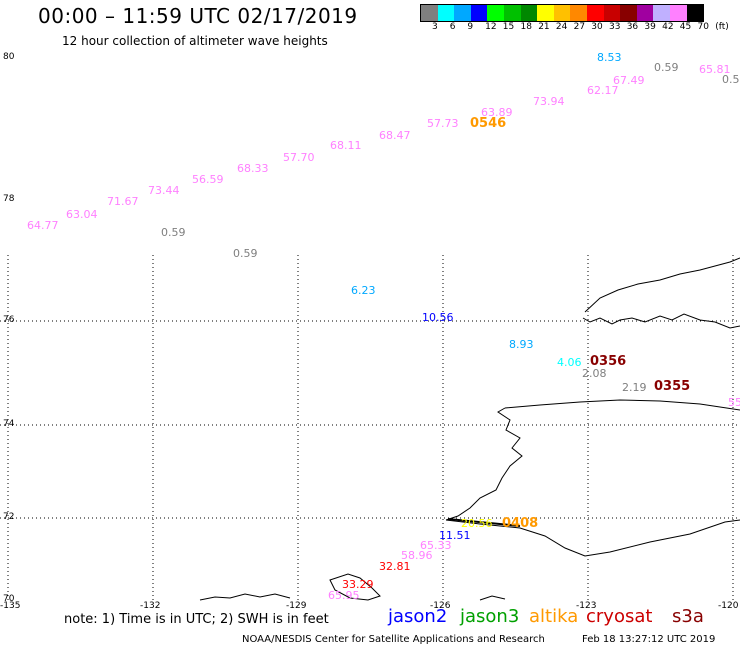  I want to click on color-scale-label: 45, so click(685, 27).